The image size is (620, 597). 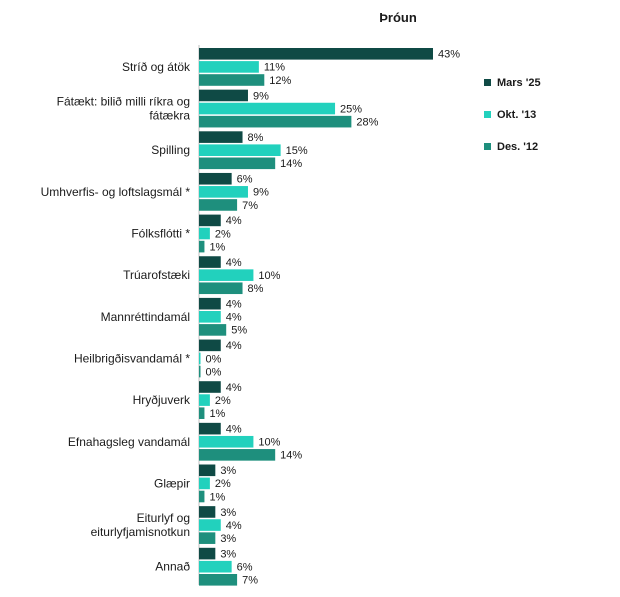 What do you see at coordinates (367, 122) in the screenshot?
I see `data-label: 28%` at bounding box center [367, 122].